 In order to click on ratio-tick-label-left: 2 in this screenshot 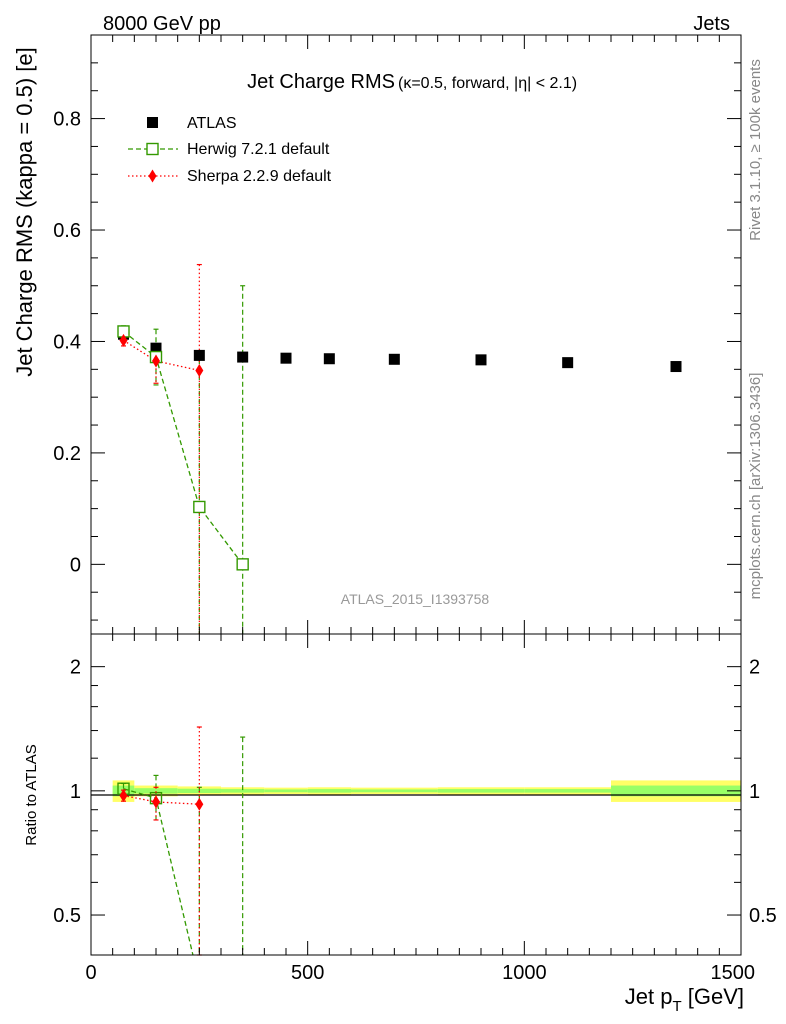, I will do `click(75, 668)`.